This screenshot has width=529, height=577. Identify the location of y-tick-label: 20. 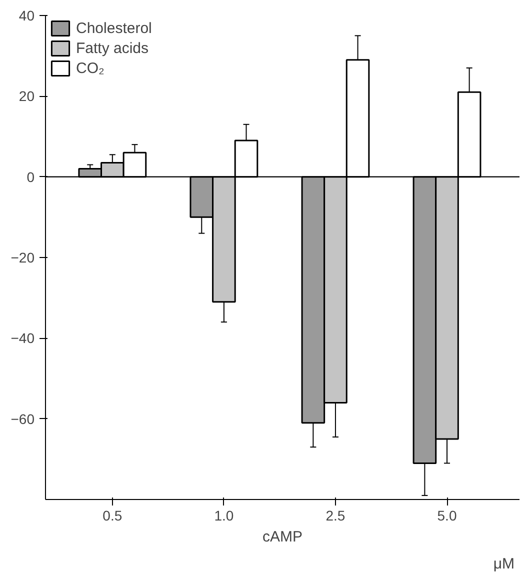
(26, 96).